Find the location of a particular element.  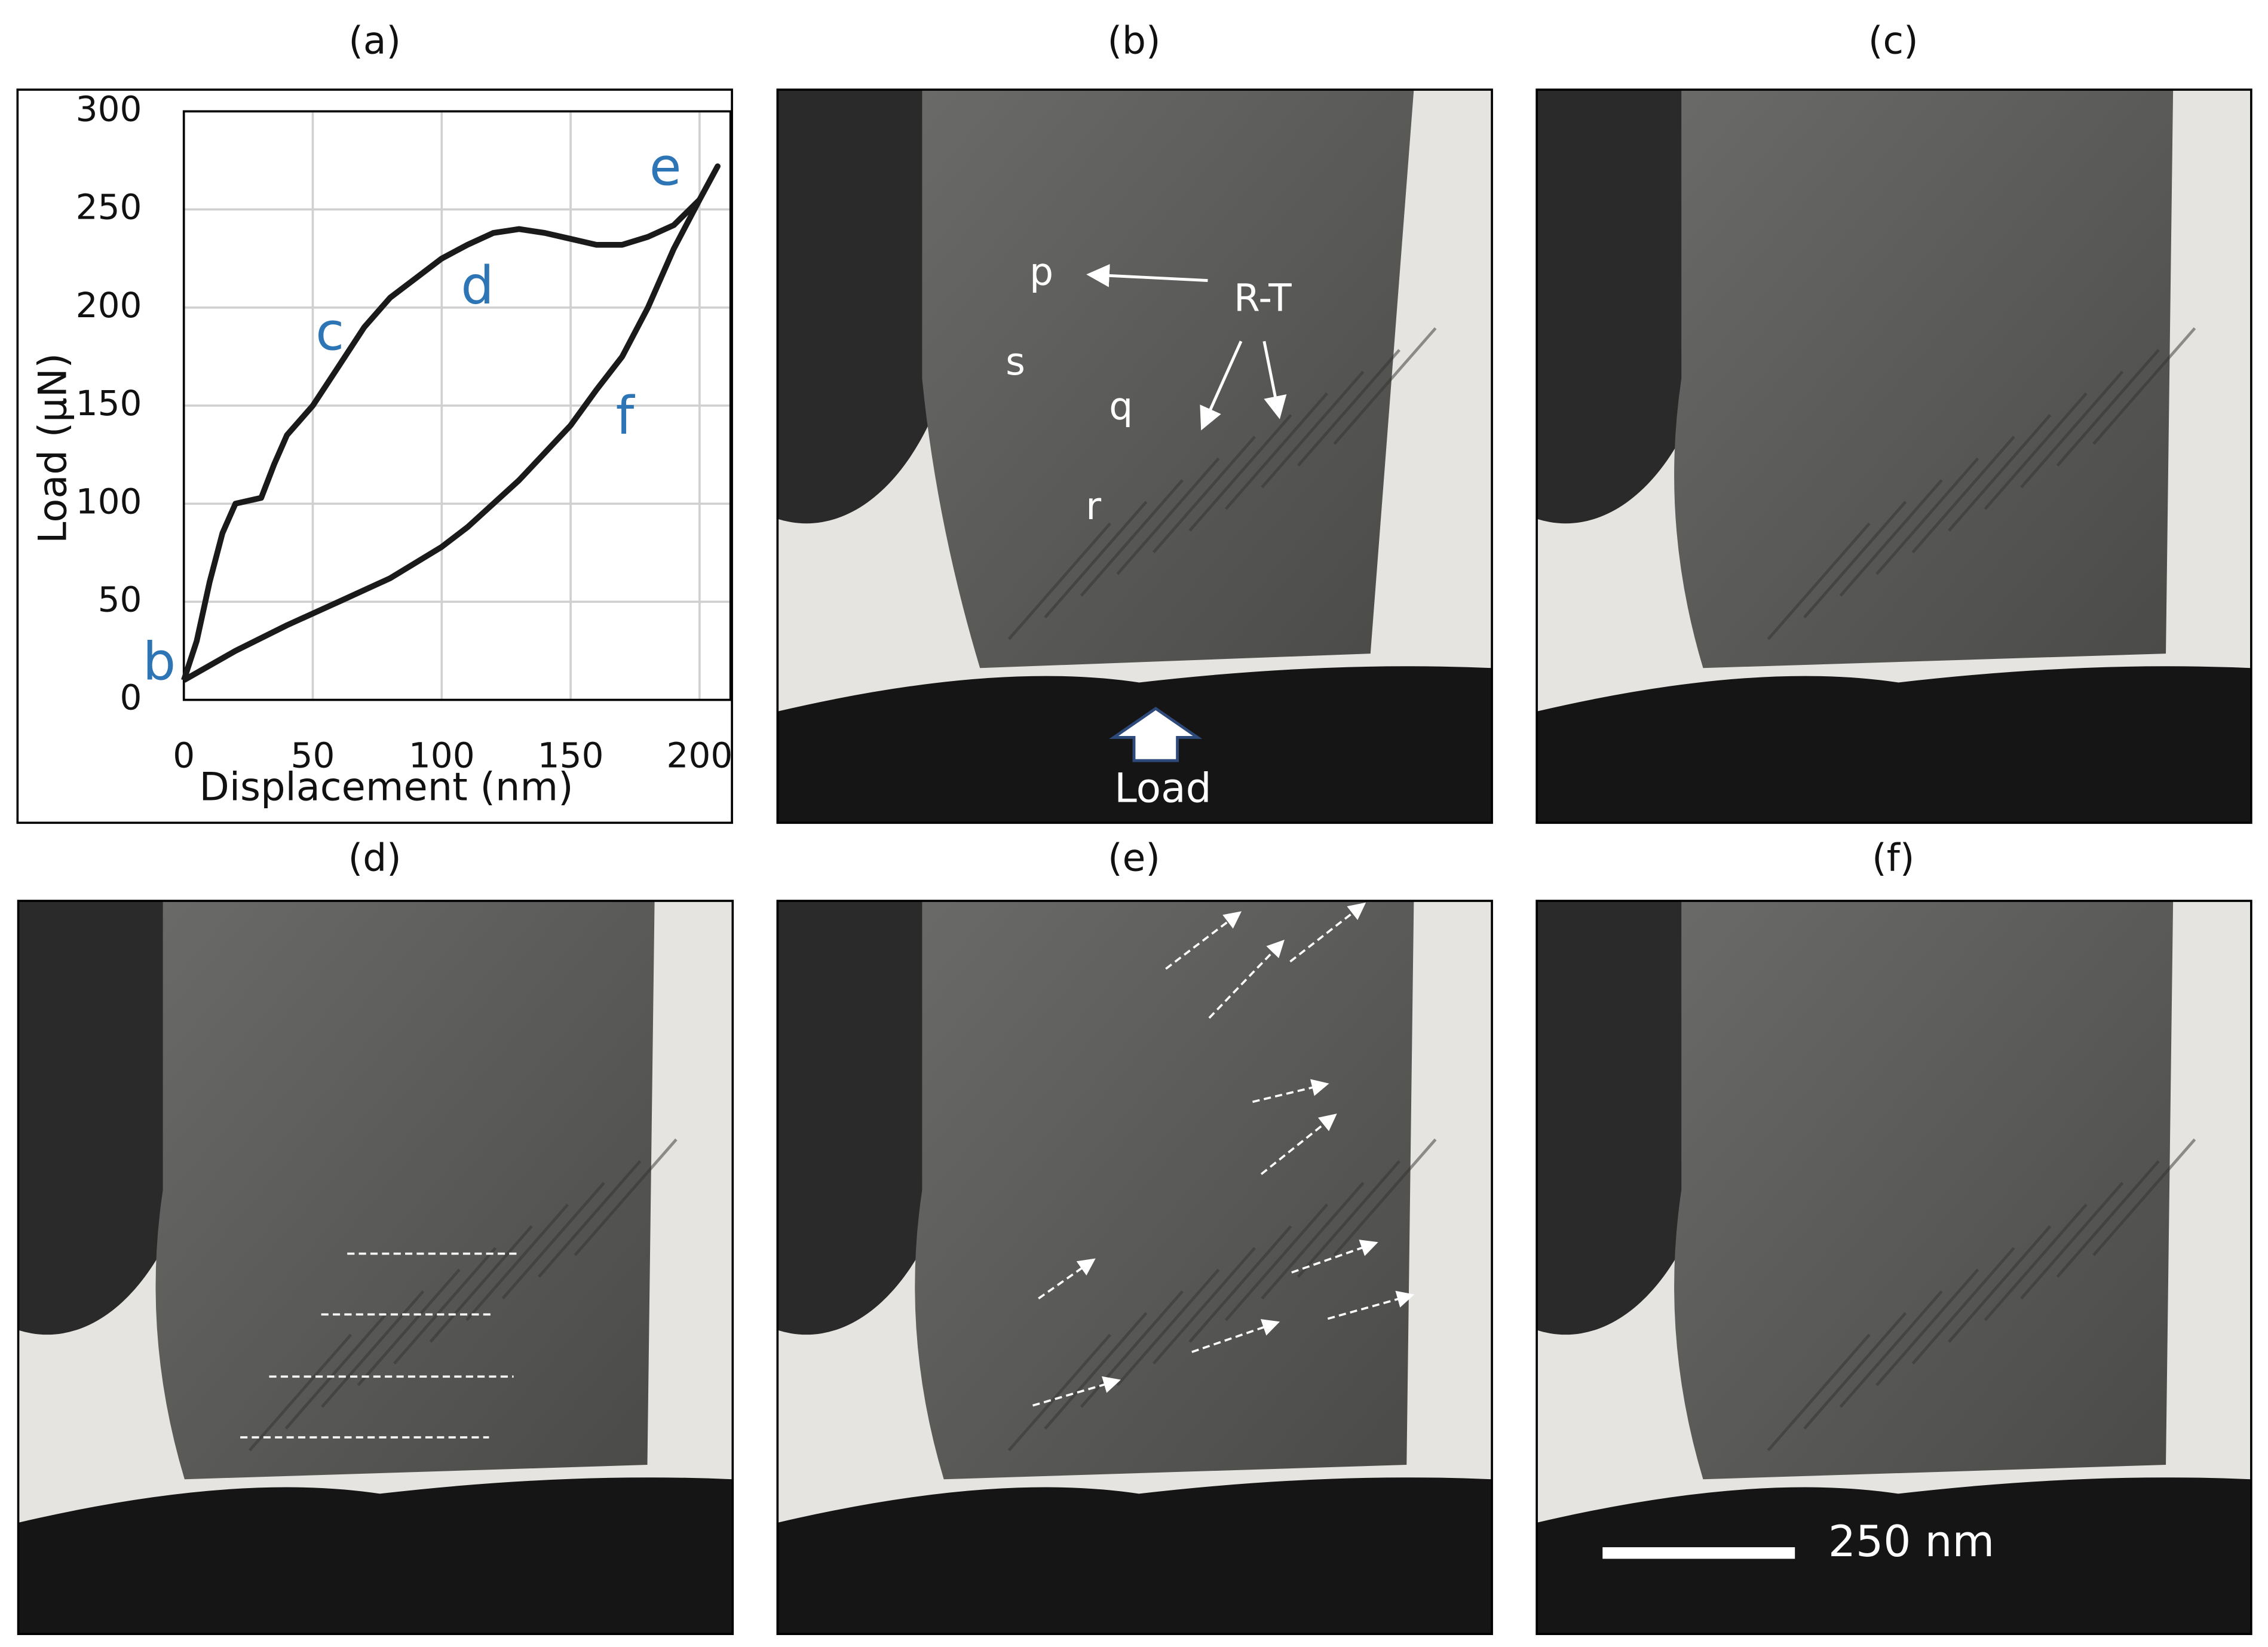

scale-bar is located at coordinates (1699, 1553).